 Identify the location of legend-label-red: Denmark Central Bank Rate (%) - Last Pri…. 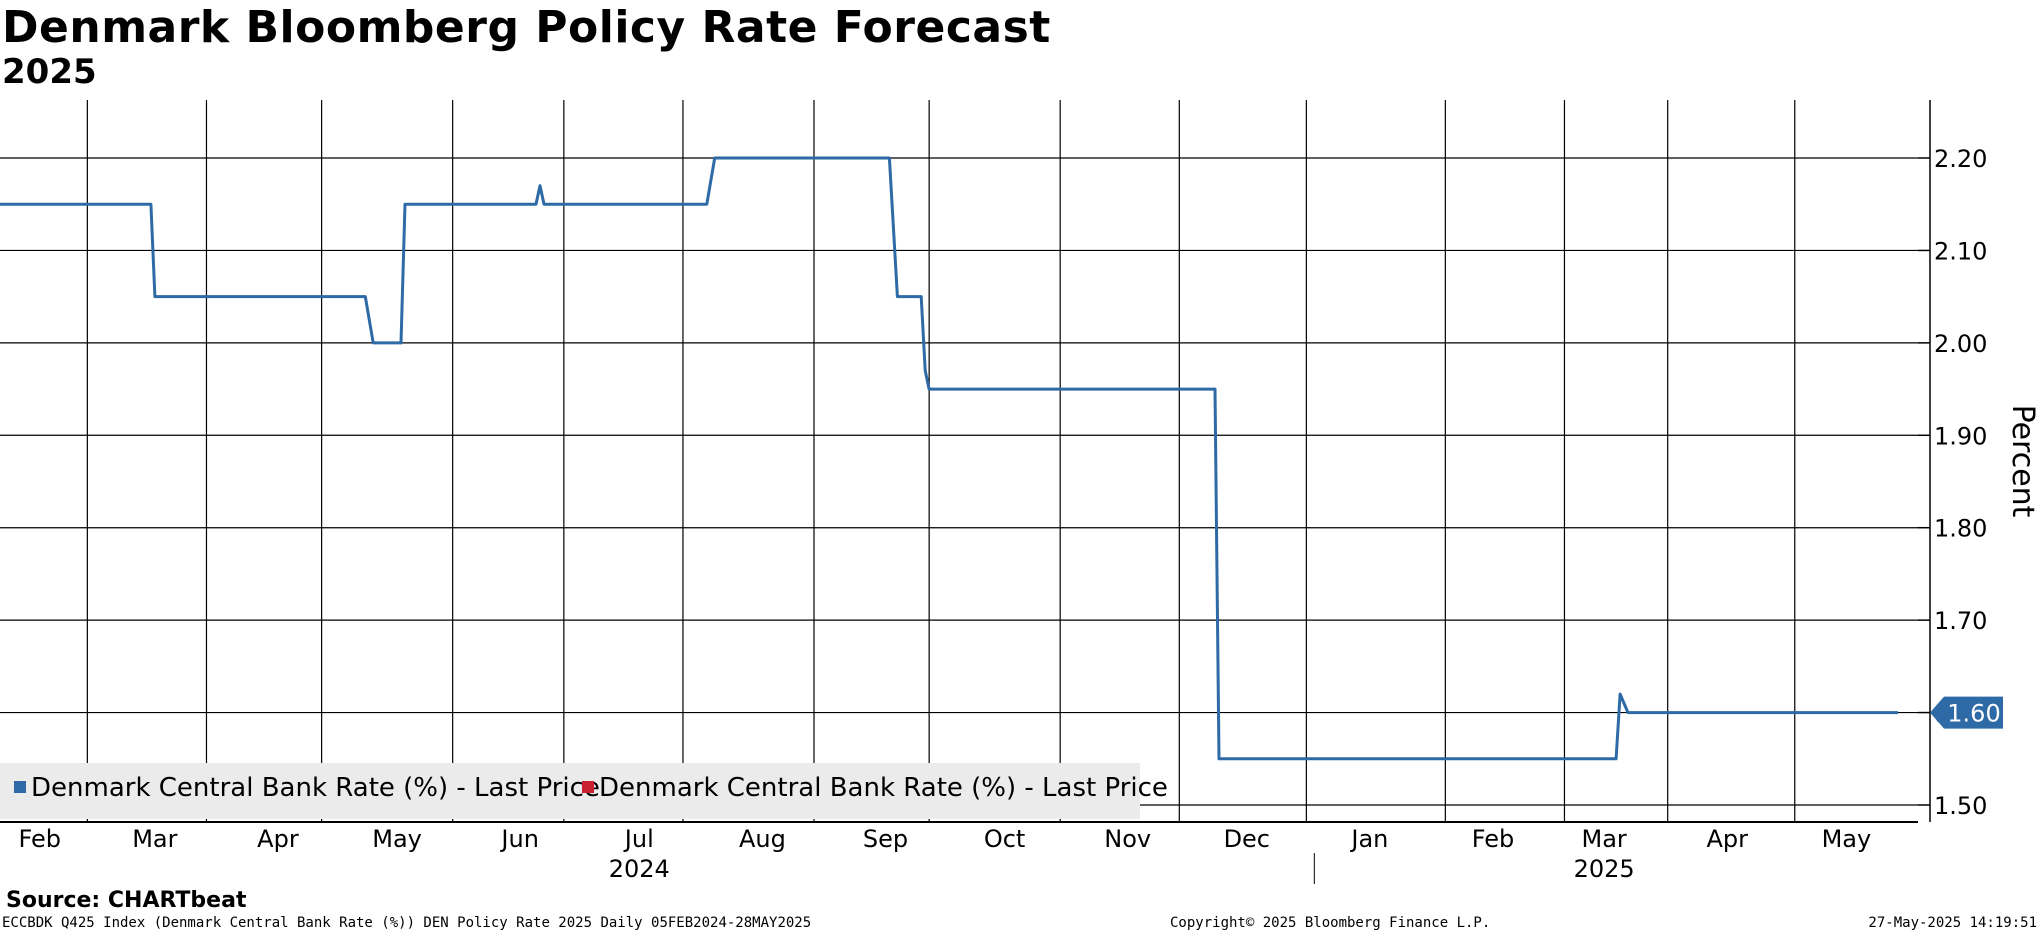
(883, 788).